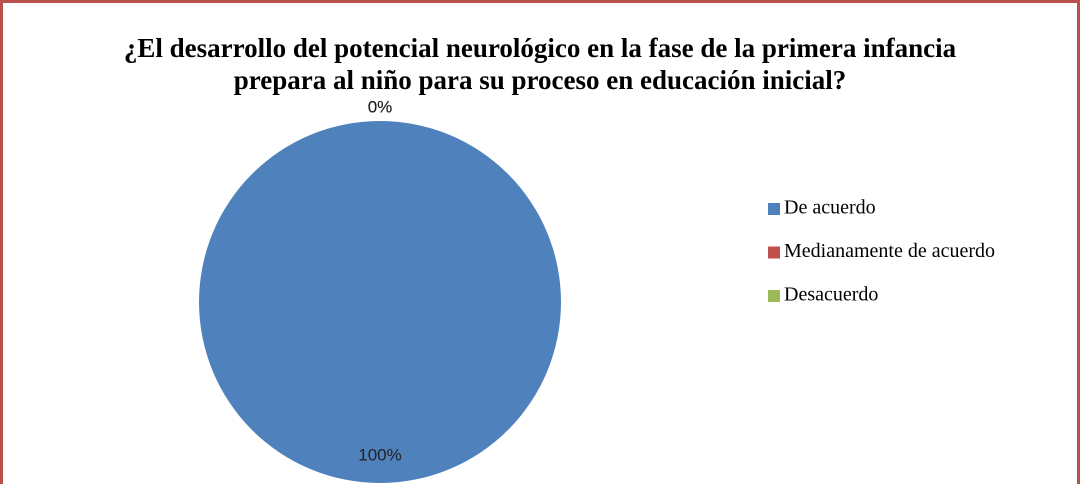  What do you see at coordinates (889, 251) in the screenshot?
I see `legend-label: Medianamente de acuerdo` at bounding box center [889, 251].